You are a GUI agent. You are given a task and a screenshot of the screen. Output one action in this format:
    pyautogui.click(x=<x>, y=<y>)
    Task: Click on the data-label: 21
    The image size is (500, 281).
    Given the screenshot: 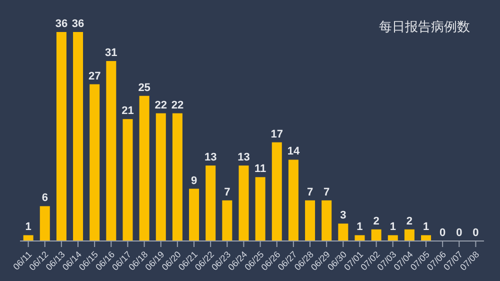 What is the action you would take?
    pyautogui.click(x=128, y=111)
    